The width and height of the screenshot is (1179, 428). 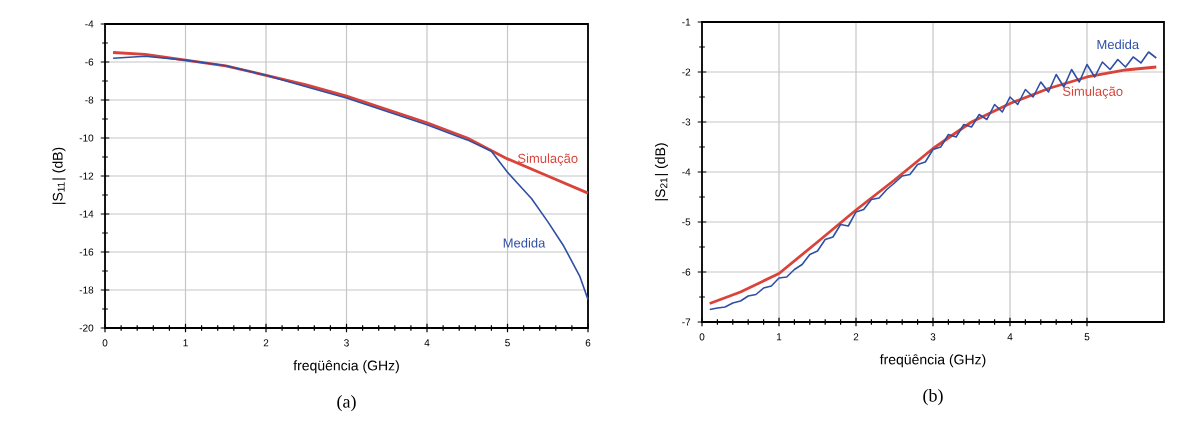 I want to click on y-tick-label: -18, so click(x=86, y=290).